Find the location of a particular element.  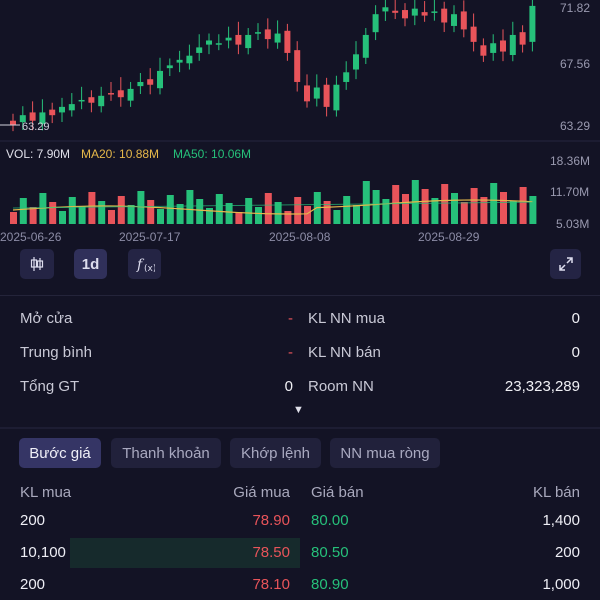

price-label-low: 63.29 is located at coordinates (575, 126).